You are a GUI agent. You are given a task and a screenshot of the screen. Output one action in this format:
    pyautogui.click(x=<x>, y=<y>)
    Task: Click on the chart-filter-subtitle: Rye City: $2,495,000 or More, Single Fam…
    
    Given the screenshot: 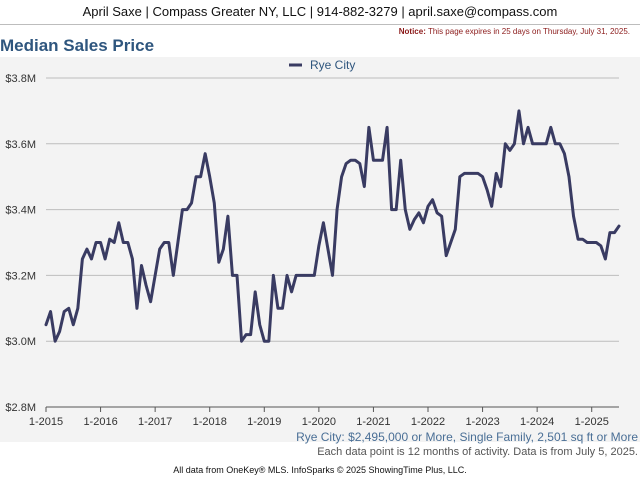 What is the action you would take?
    pyautogui.click(x=467, y=437)
    